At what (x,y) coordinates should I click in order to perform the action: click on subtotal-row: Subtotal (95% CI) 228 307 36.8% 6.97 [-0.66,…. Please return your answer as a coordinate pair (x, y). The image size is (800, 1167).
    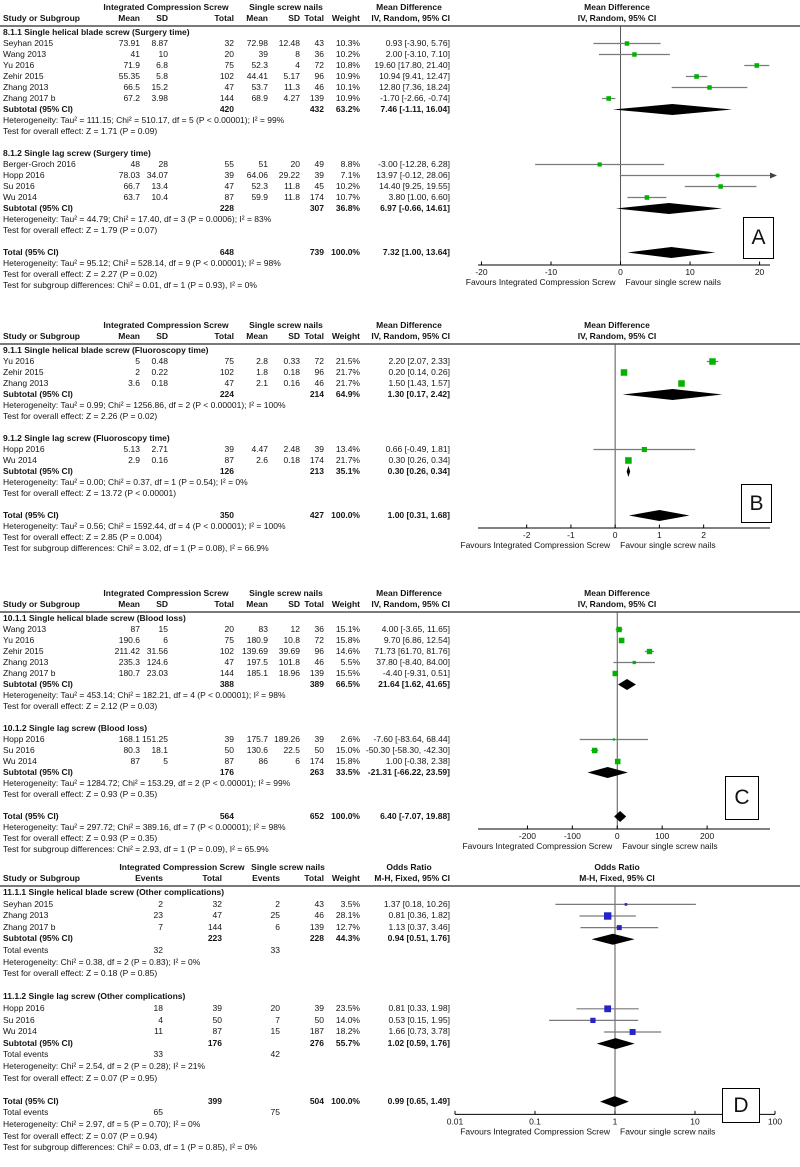
    Looking at the image, I should click on (400, 208).